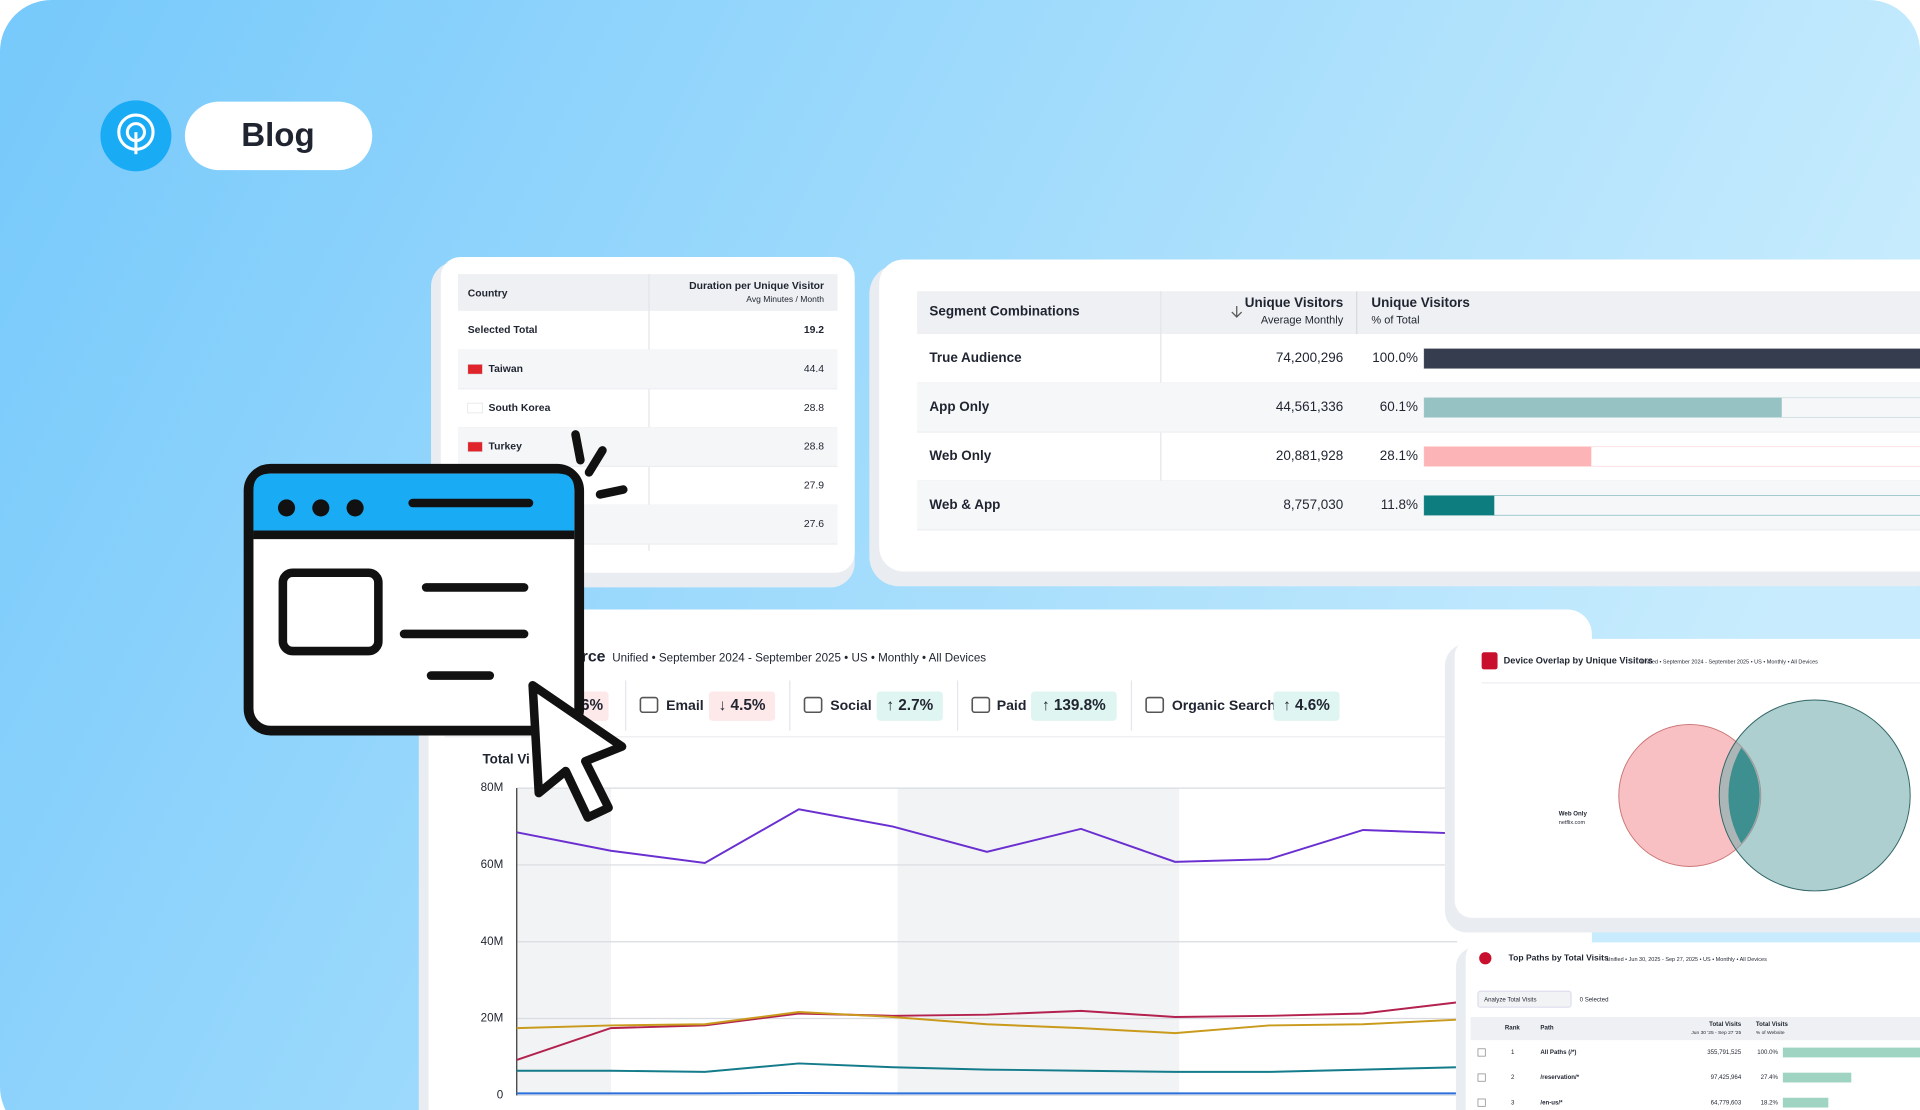 This screenshot has width=1920, height=1110. What do you see at coordinates (1547, 1028) in the screenshot?
I see `label: Path` at bounding box center [1547, 1028].